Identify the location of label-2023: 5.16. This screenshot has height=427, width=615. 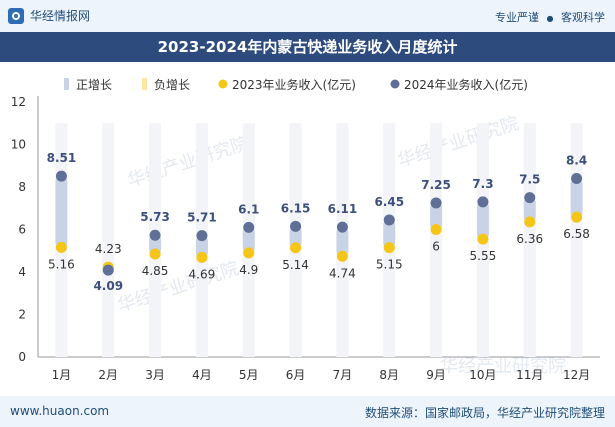
(61, 264).